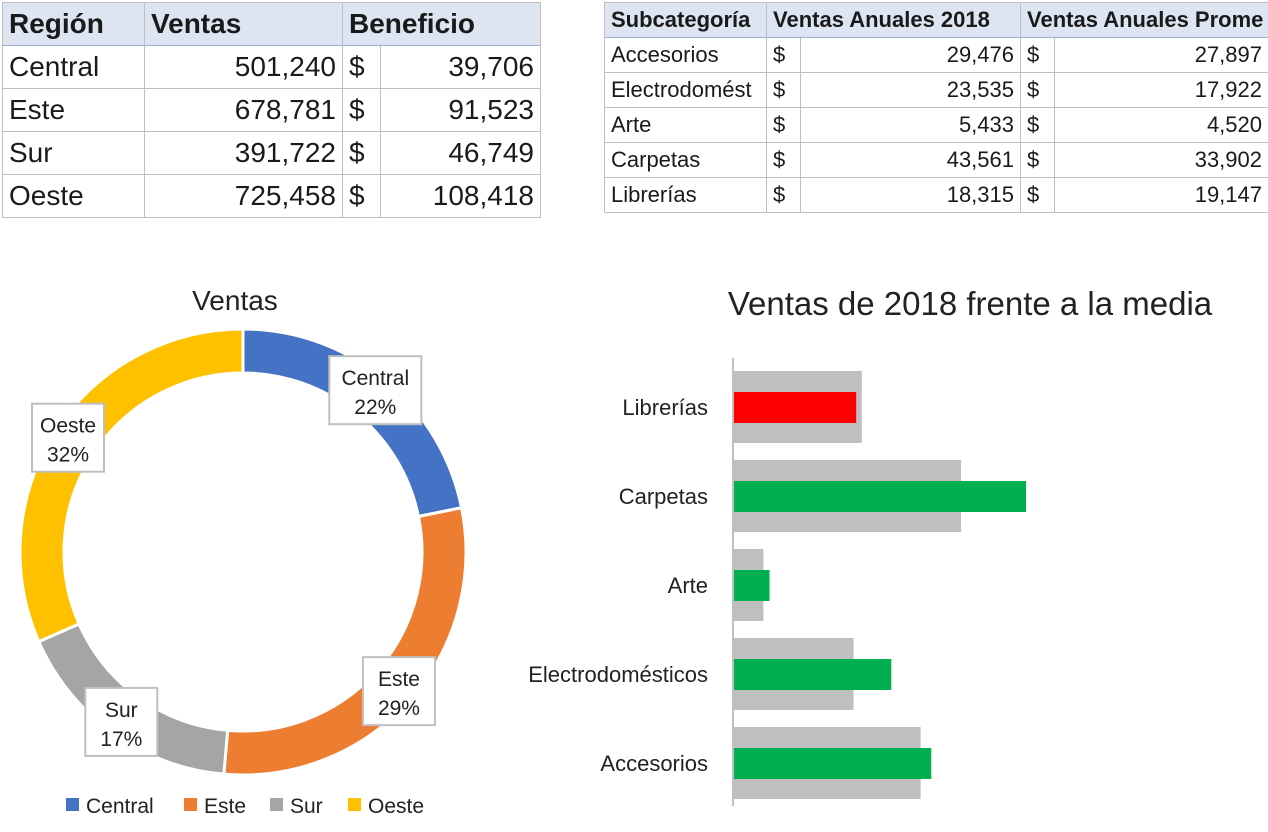 This screenshot has width=1268, height=832. Describe the element at coordinates (399, 708) in the screenshot. I see `data-label-percent: 29%` at that location.